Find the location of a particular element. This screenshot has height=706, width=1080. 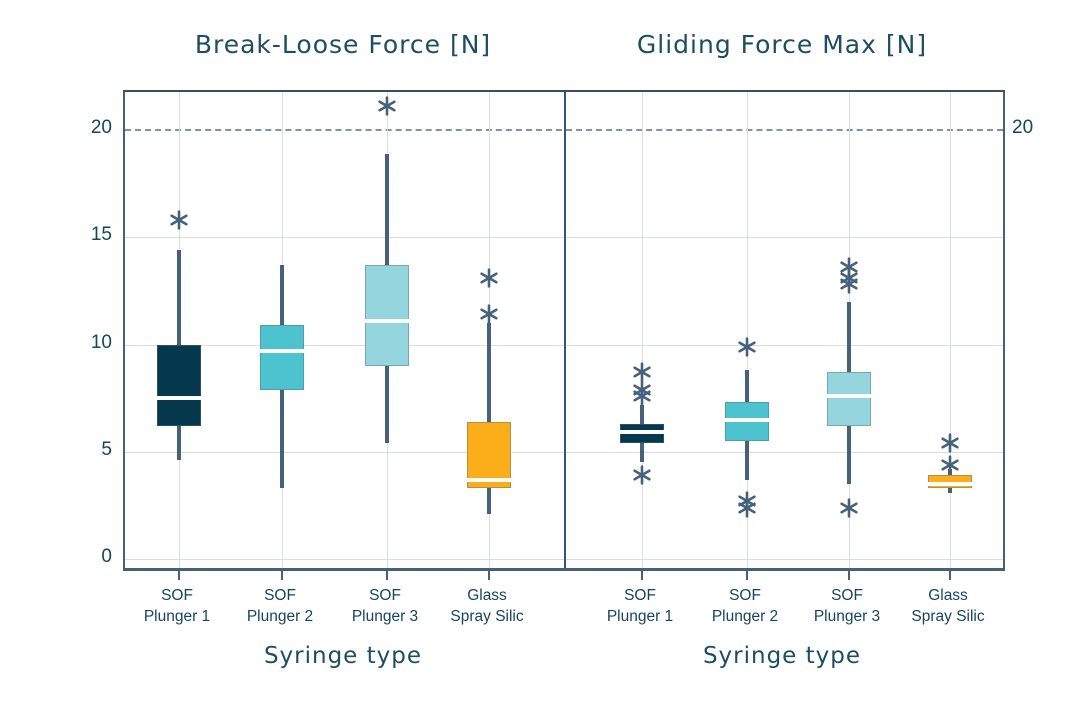

reference-line-right-label: 20 is located at coordinates (1023, 127).